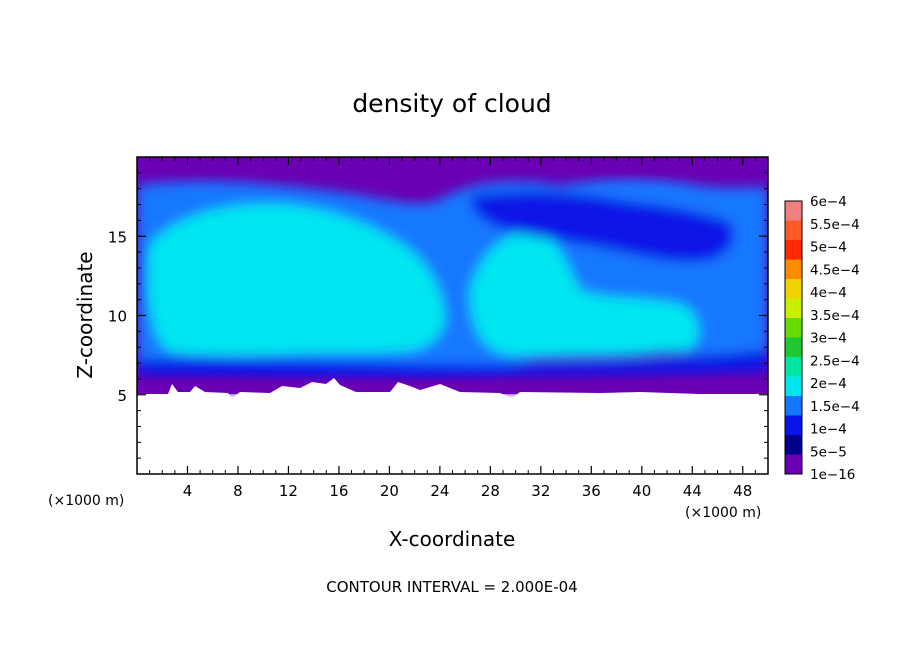 This screenshot has width=904, height=658. Describe the element at coordinates (832, 475) in the screenshot. I see `colorbar-label: 1e−16` at that location.